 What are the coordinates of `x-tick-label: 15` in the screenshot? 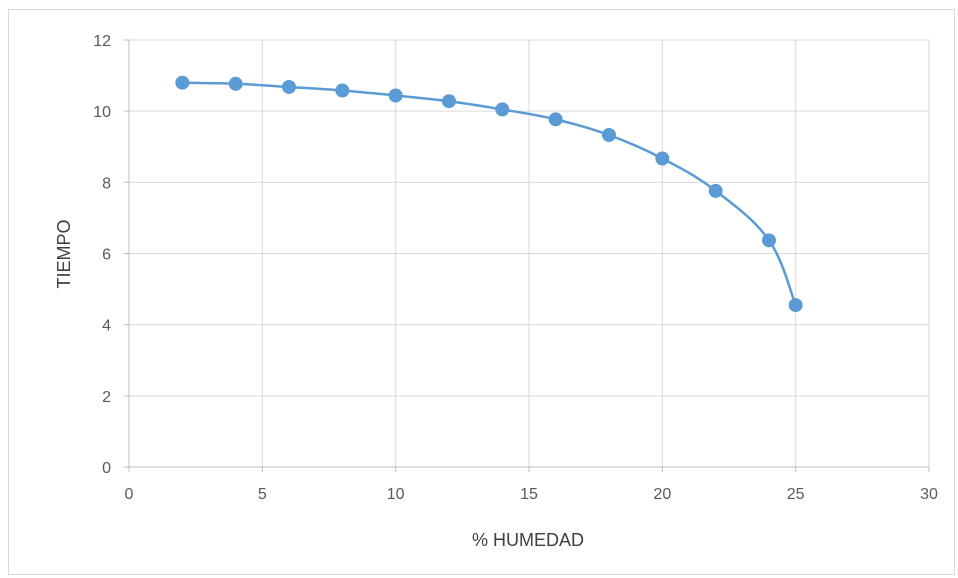 It's located at (529, 494).